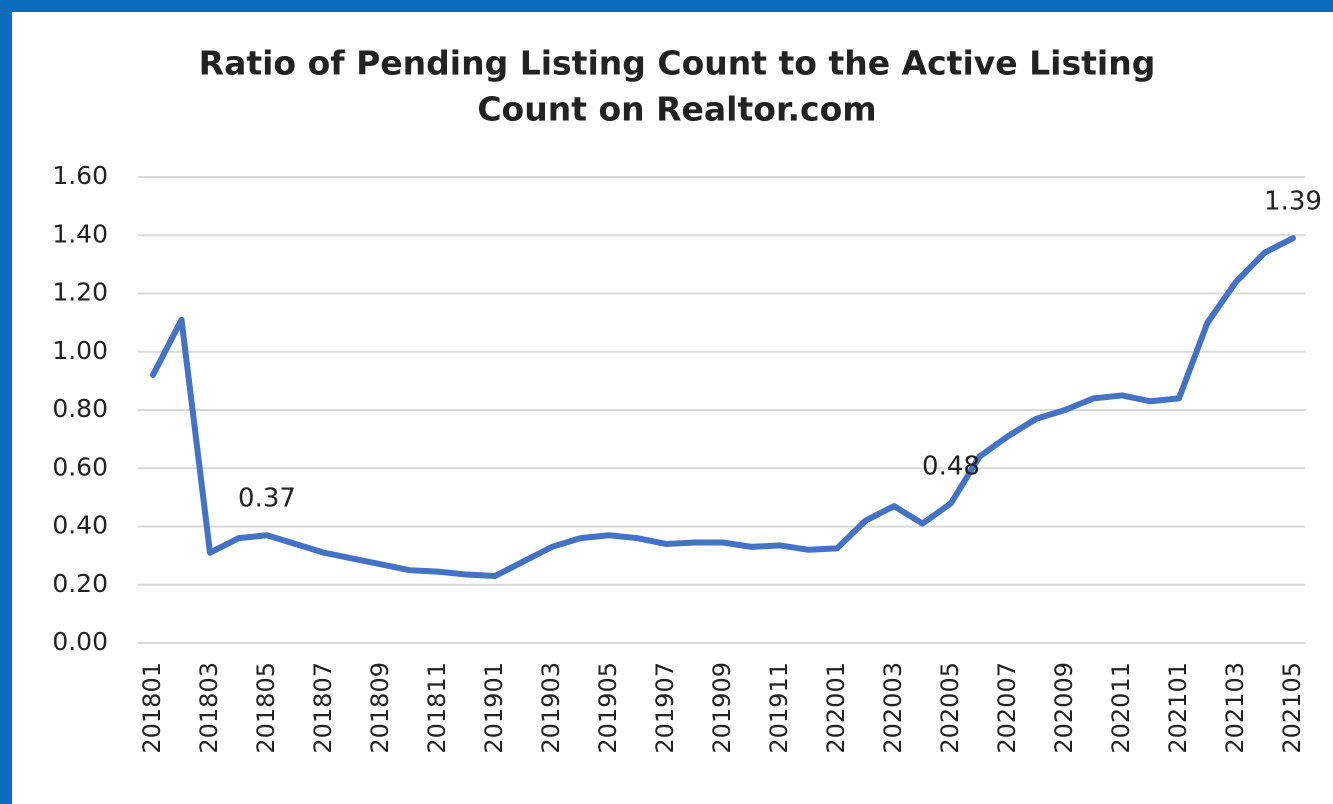  What do you see at coordinates (676, 109) in the screenshot?
I see `chart-title: Count on Realtor.com` at bounding box center [676, 109].